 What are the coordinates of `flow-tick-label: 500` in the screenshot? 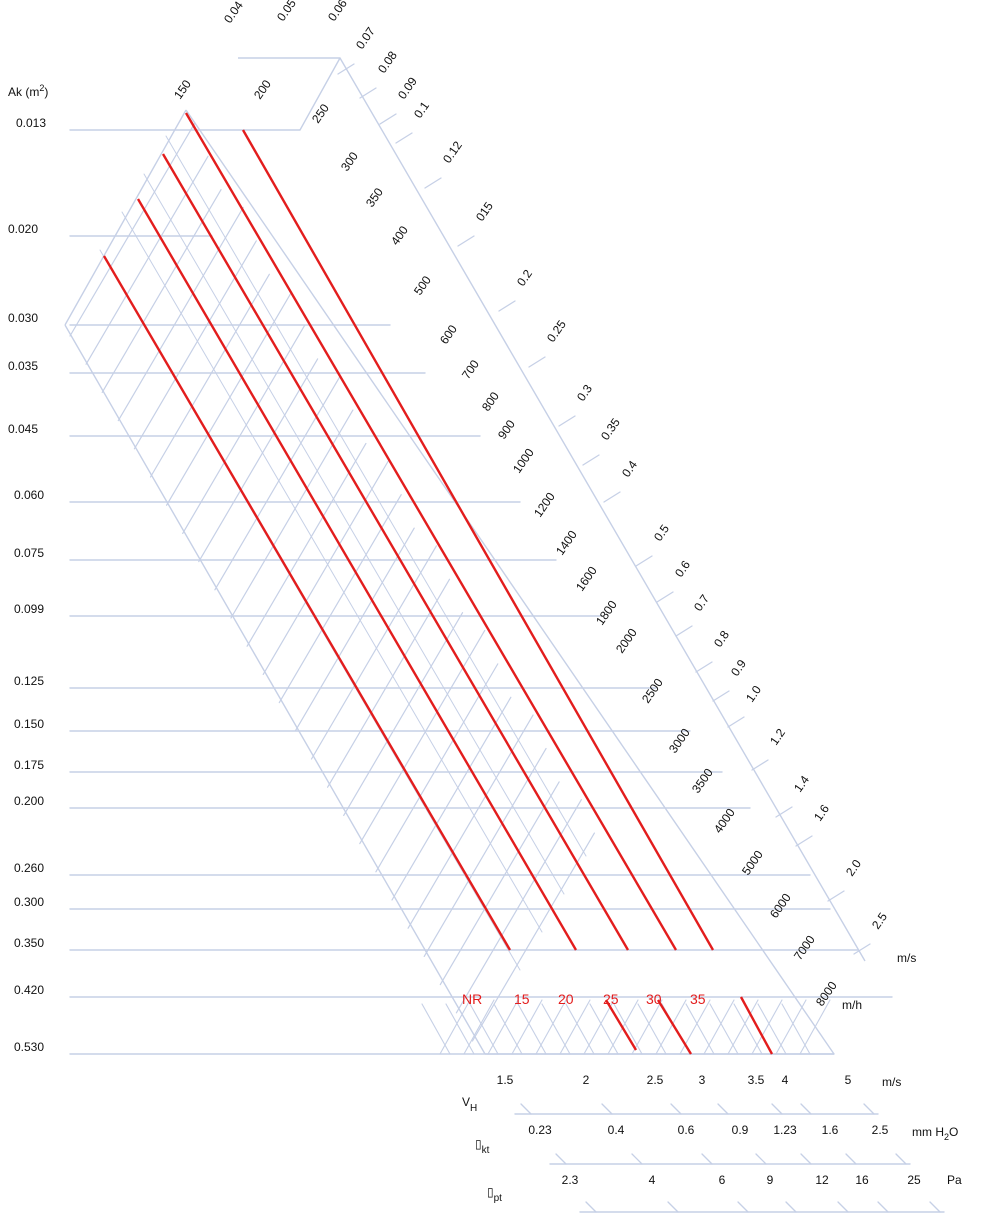 It's located at (422, 285).